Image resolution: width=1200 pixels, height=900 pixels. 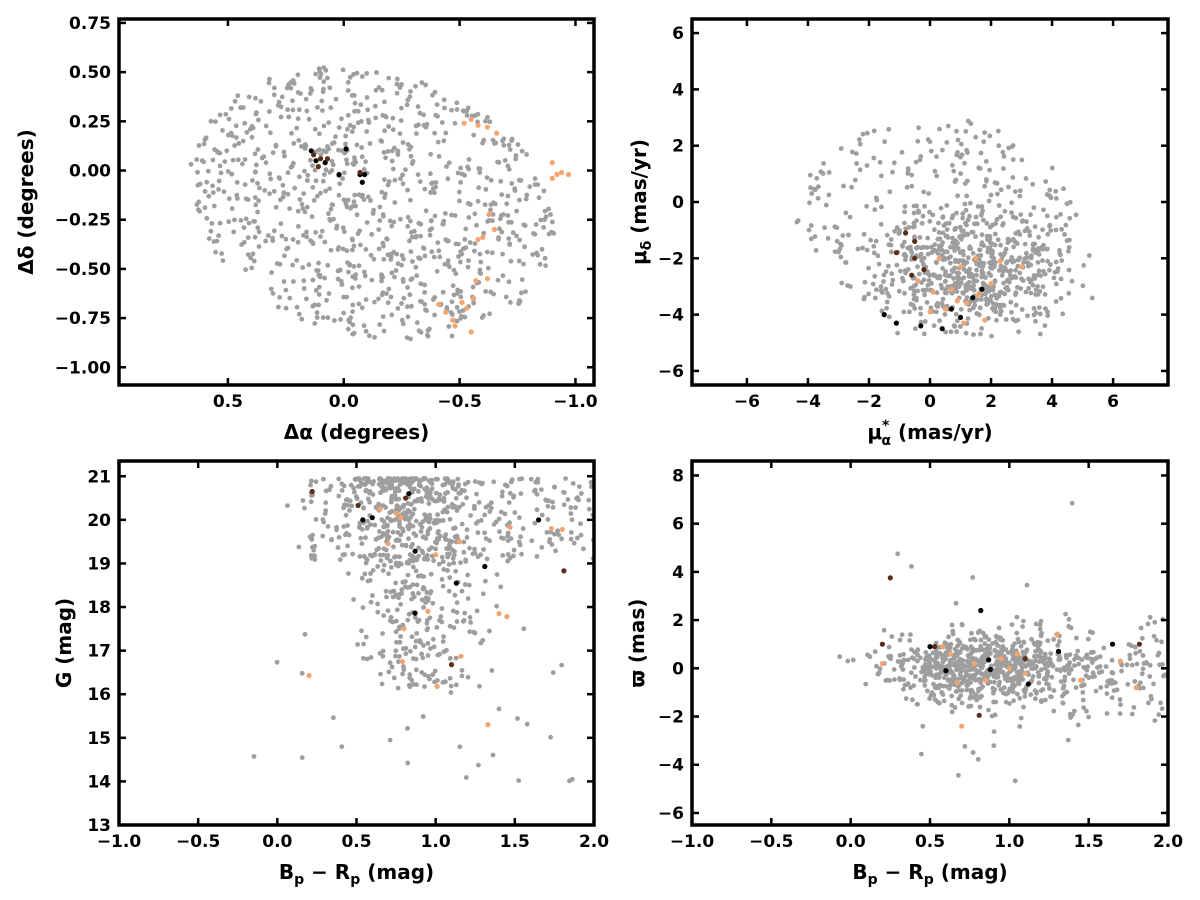 What do you see at coordinates (198, 842) in the screenshot?
I see `x-tick-label: −0.5` at bounding box center [198, 842].